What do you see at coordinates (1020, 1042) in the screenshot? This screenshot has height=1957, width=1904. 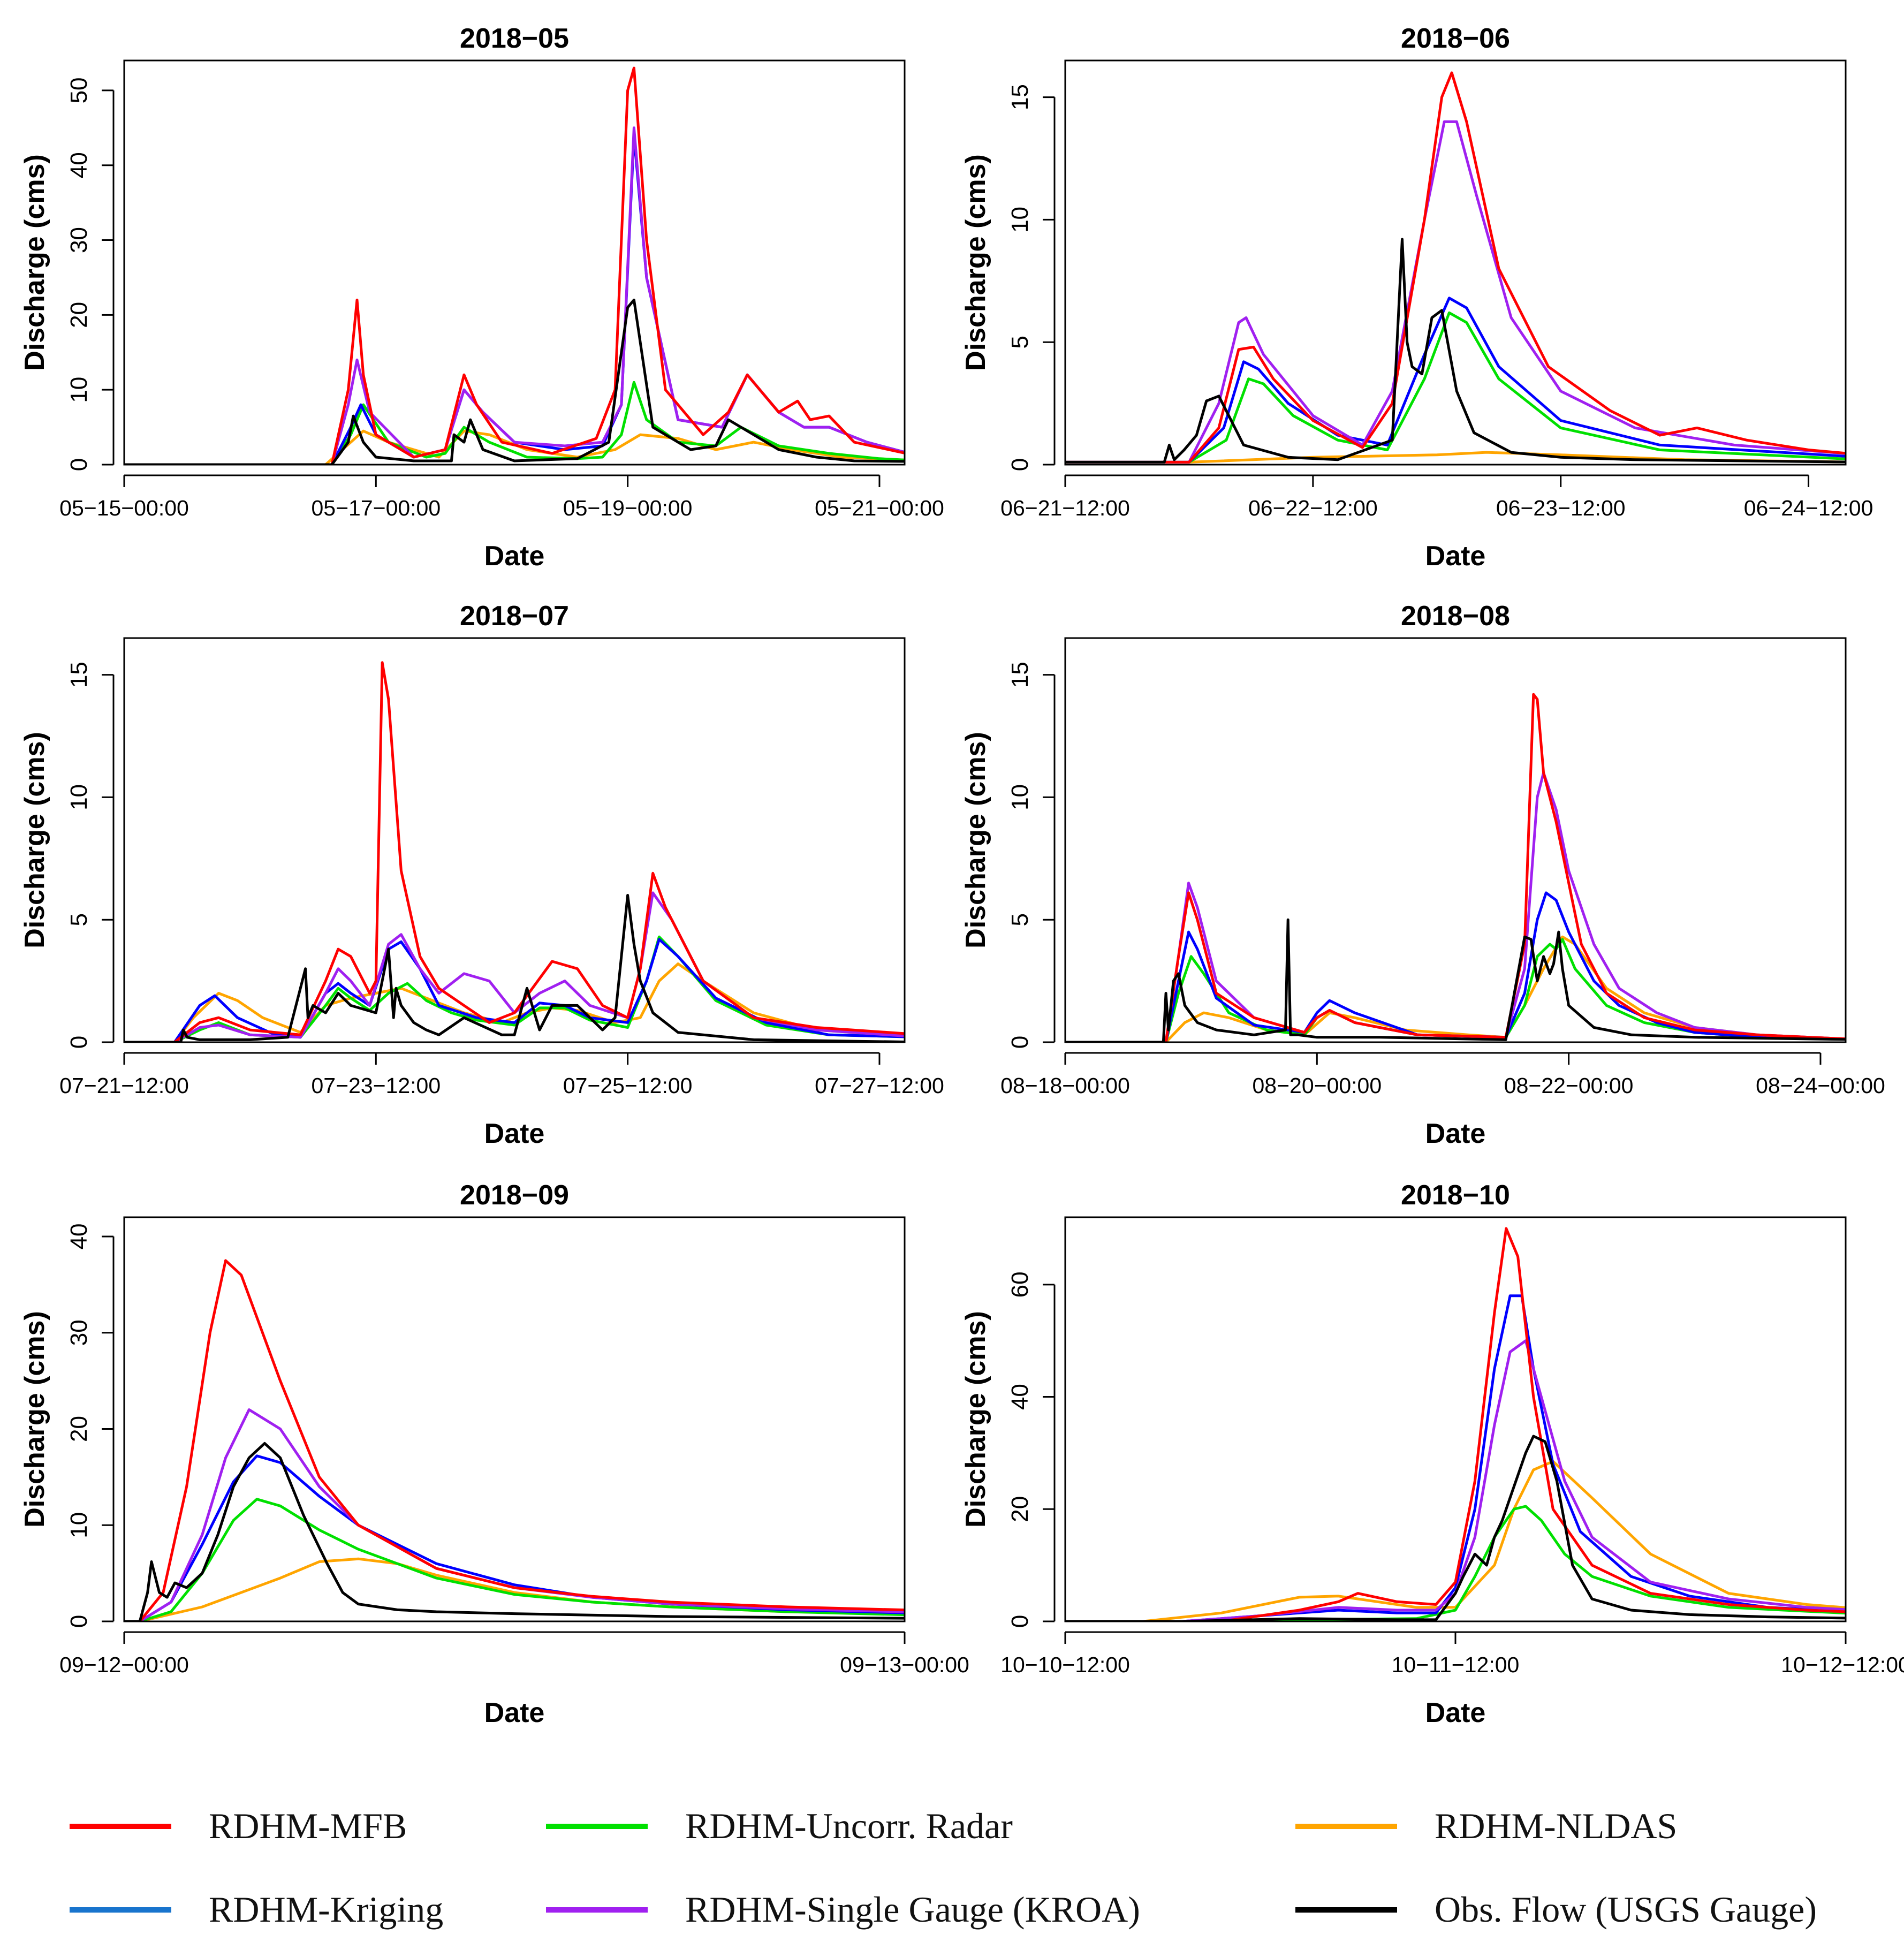 I see `chart-4-y-tick-label-0: 0` at bounding box center [1020, 1042].